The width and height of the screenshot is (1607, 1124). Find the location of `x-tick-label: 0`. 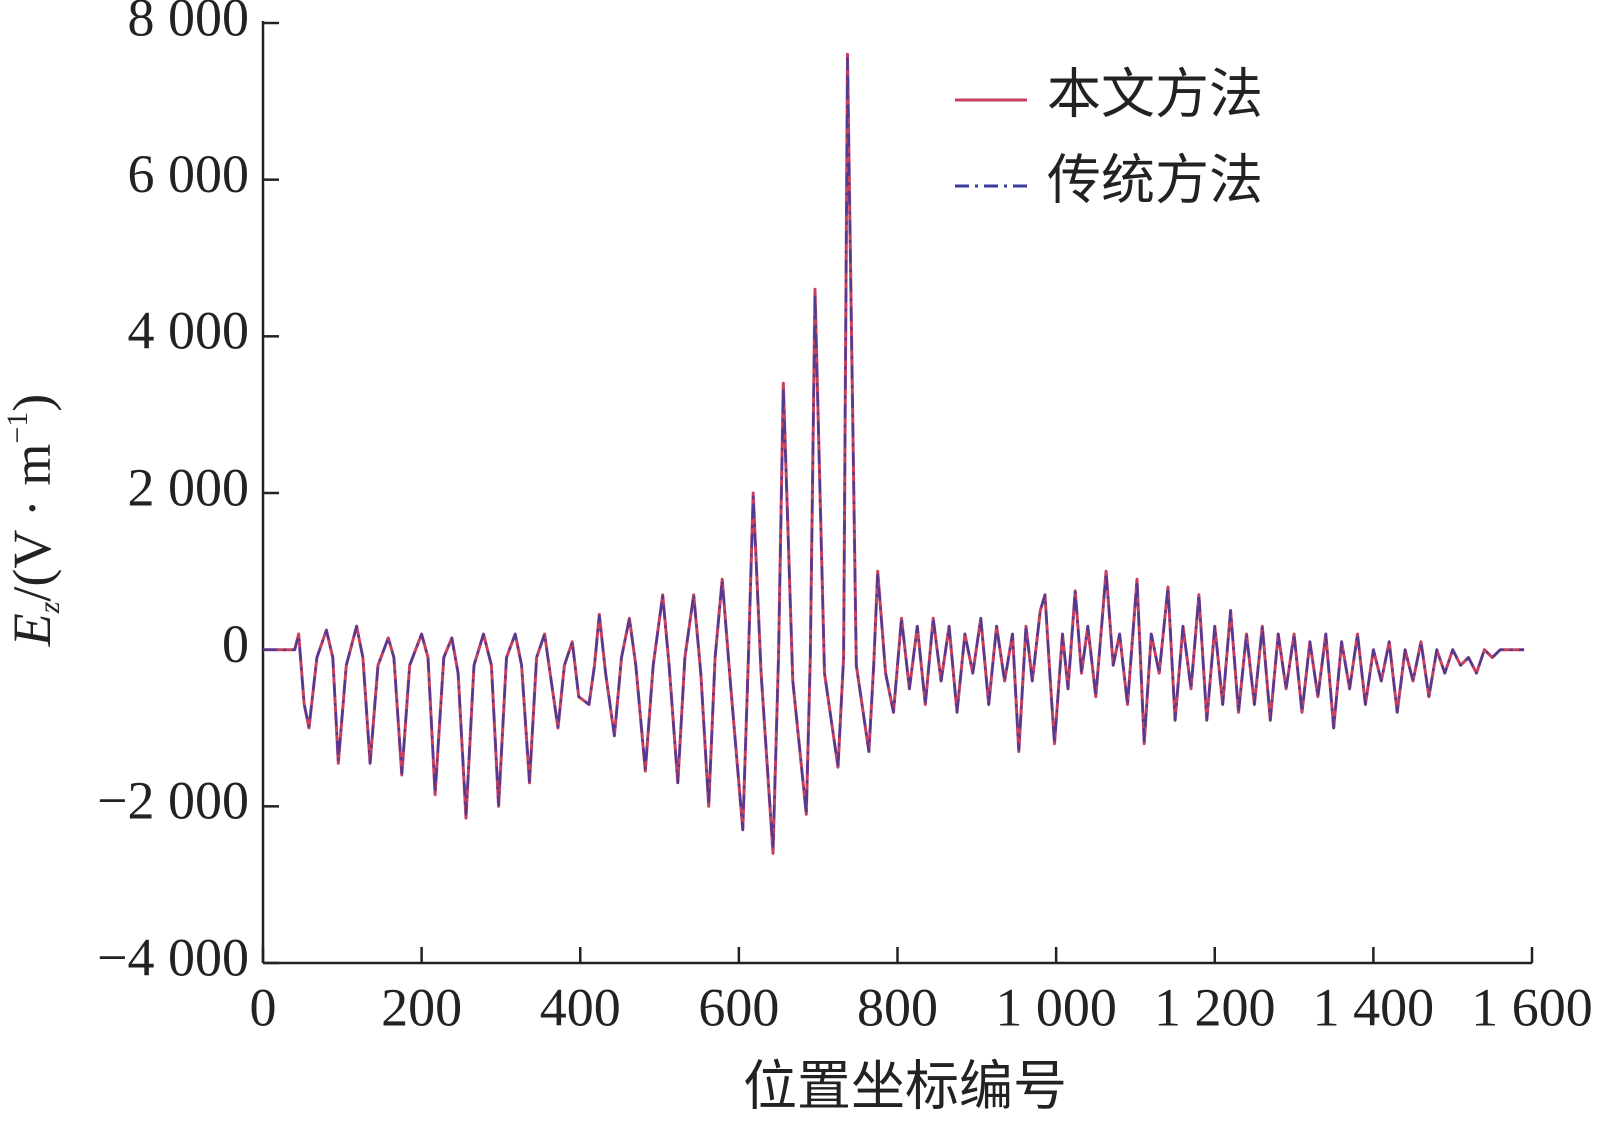

x-tick-label: 0 is located at coordinates (263, 1007).